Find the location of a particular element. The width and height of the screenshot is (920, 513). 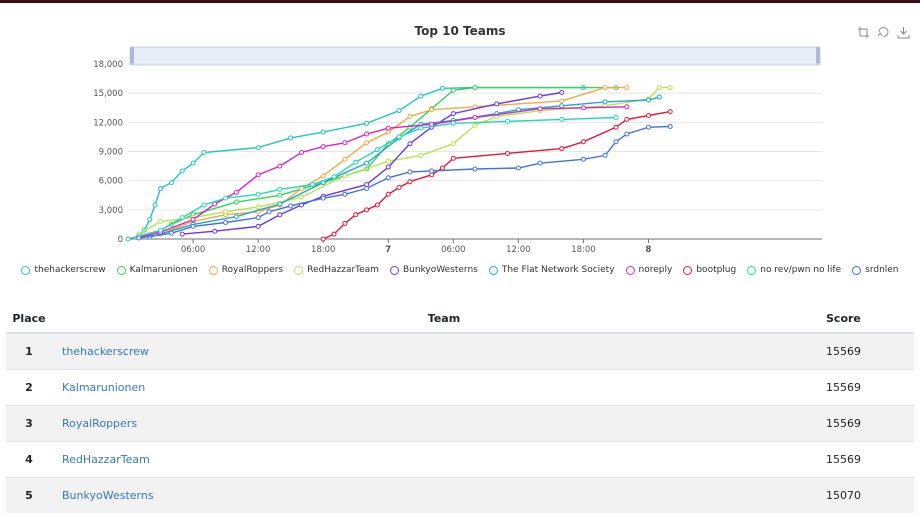

legend-item: RoyalRoppers is located at coordinates (246, 270).